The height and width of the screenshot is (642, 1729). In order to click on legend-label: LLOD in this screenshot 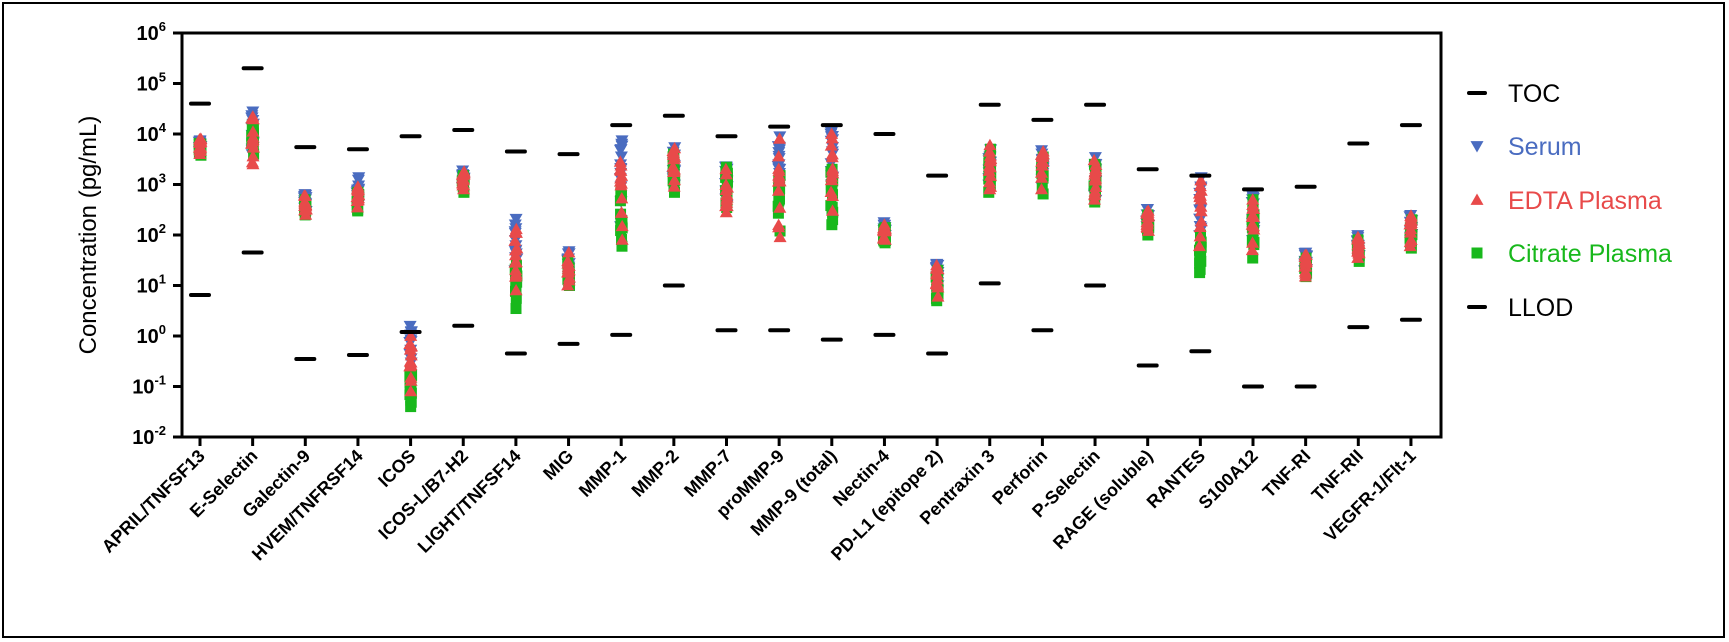, I will do `click(1540, 308)`.